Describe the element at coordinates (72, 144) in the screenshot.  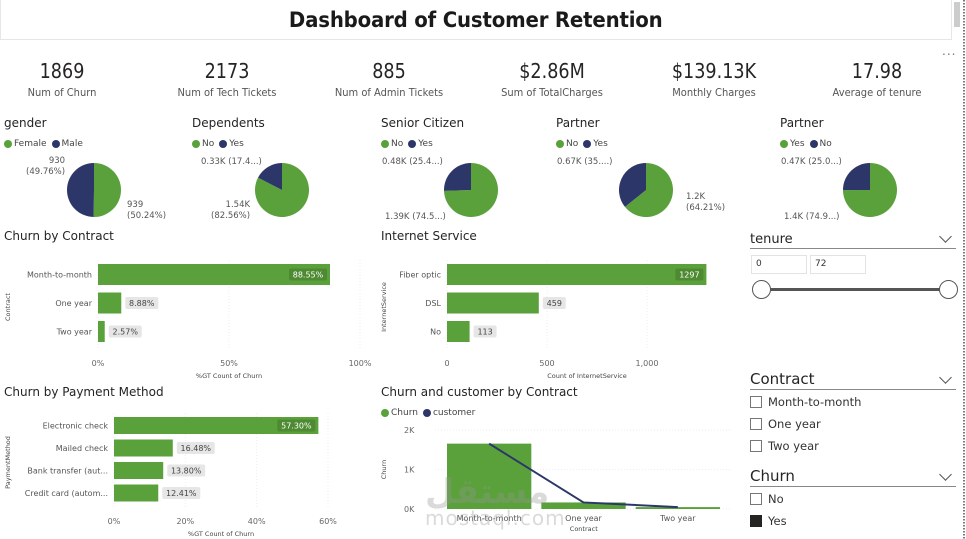
I see `legend-label: Male` at that location.